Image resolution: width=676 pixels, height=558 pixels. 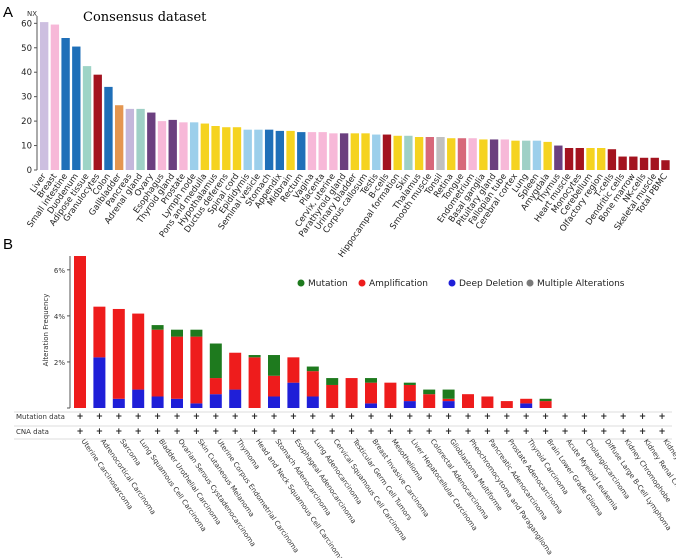 I want to click on chart-a-title: Consensus dataset, so click(x=145, y=17).